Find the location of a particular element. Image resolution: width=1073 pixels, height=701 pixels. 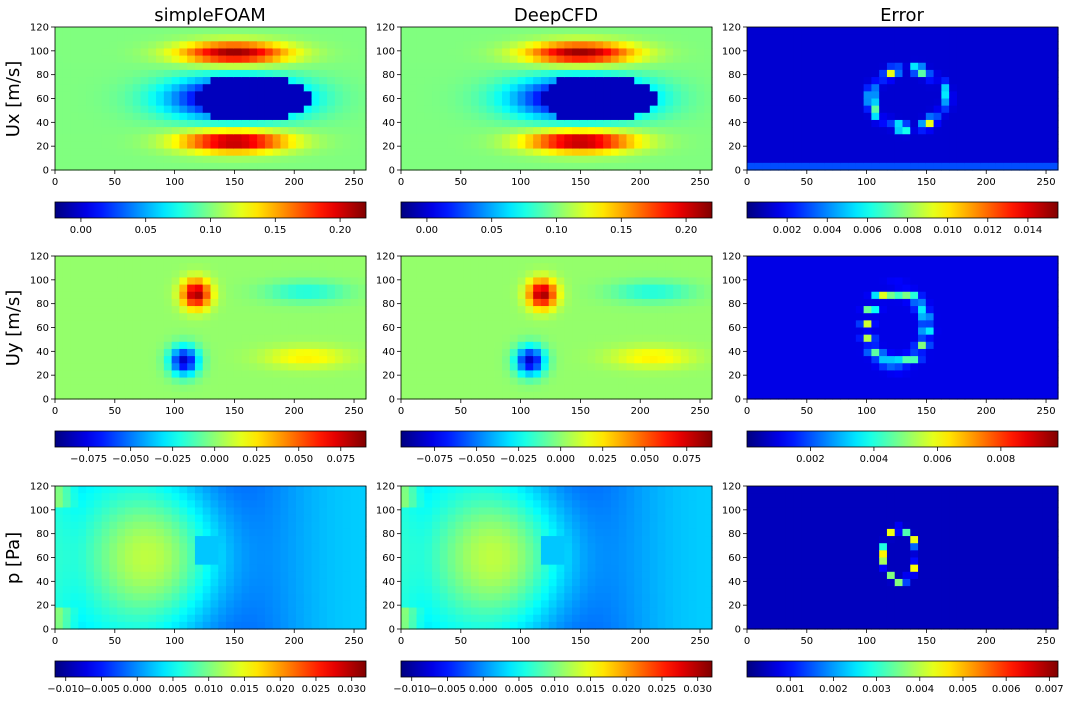

row-label-uy: Uy [m/s] is located at coordinates (13, 328).